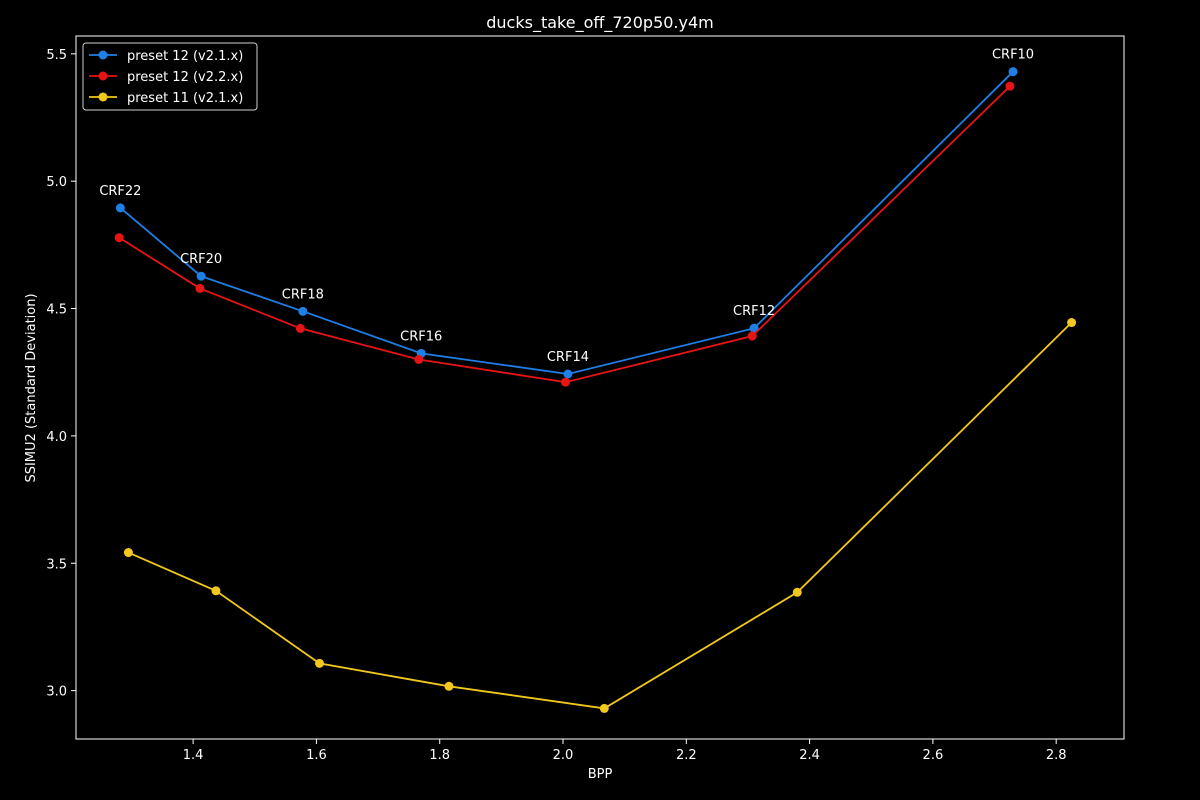  I want to click on legend-label: preset 11 (v2.1.x), so click(185, 98).